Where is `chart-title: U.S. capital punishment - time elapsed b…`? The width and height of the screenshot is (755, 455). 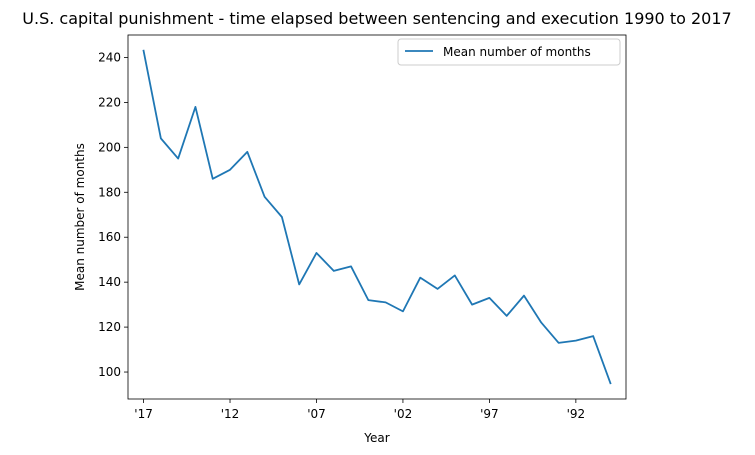 chart-title: U.S. capital punishment - time elapsed b… is located at coordinates (376, 18).